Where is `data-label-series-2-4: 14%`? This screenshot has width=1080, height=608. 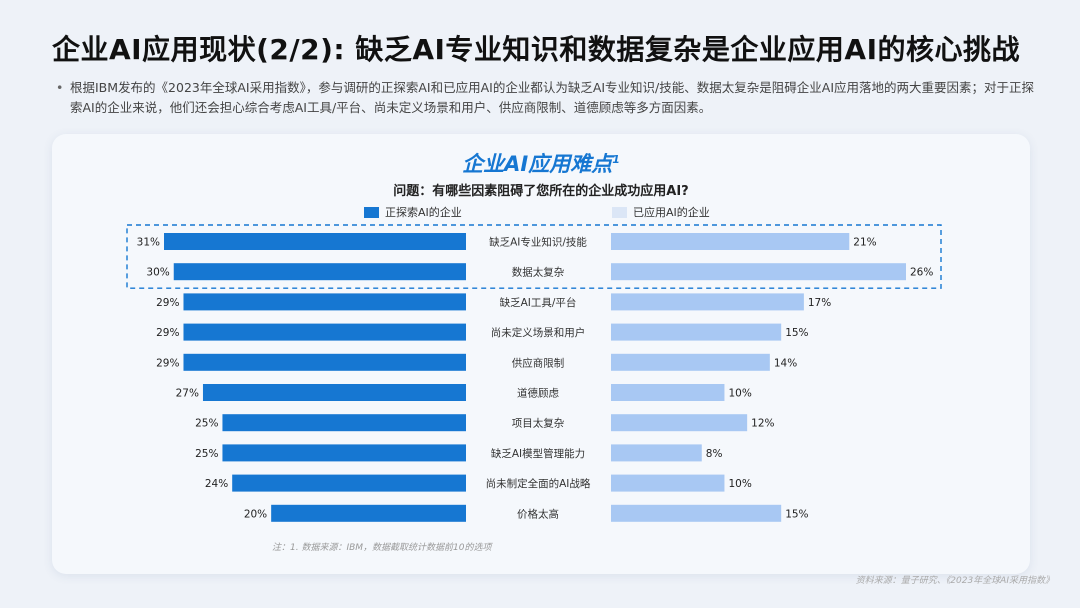
data-label-series-2-4: 14% is located at coordinates (785, 363).